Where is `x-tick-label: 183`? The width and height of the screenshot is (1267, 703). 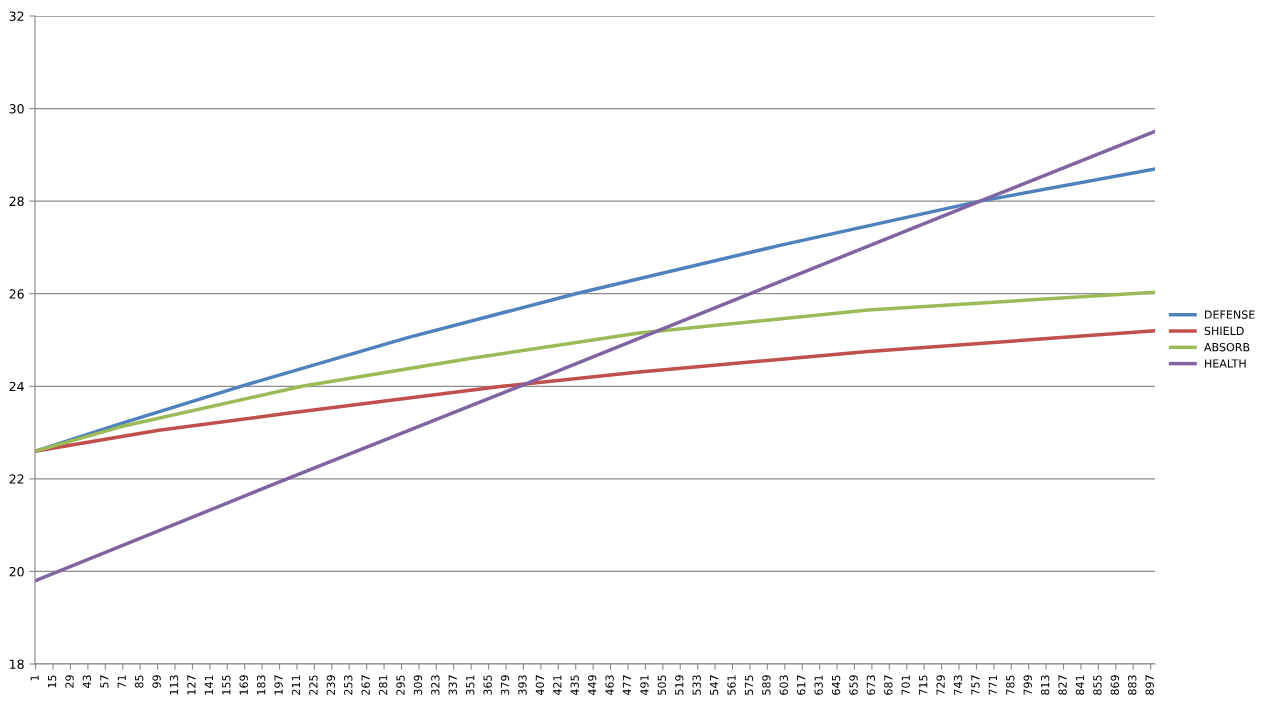 x-tick-label: 183 is located at coordinates (261, 685).